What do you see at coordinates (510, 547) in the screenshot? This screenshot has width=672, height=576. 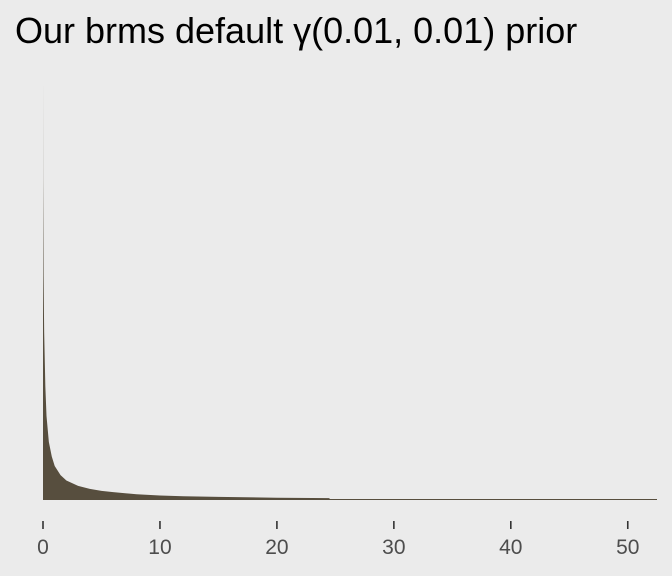 I see `x-tick-label: 40` at bounding box center [510, 547].